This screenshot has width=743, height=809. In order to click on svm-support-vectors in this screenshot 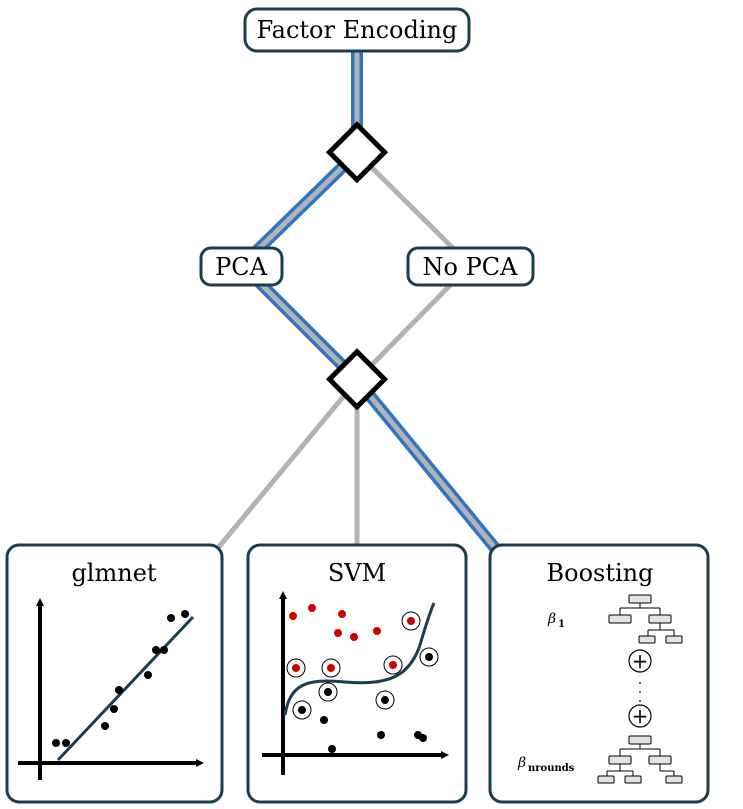, I will do `click(362, 665)`.